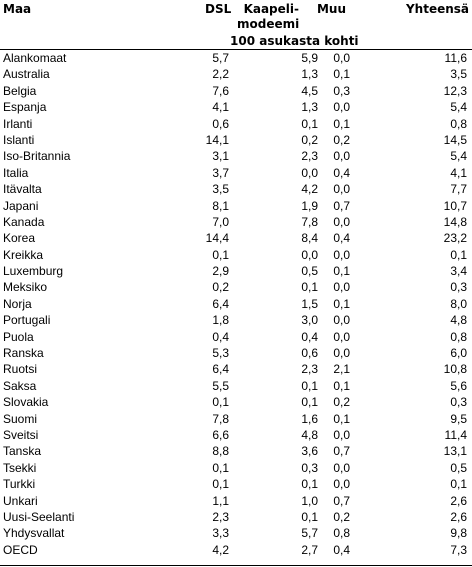 The width and height of the screenshot is (472, 567). Describe the element at coordinates (217, 139) in the screenshot. I see `cell-dsl: 14,1` at that location.